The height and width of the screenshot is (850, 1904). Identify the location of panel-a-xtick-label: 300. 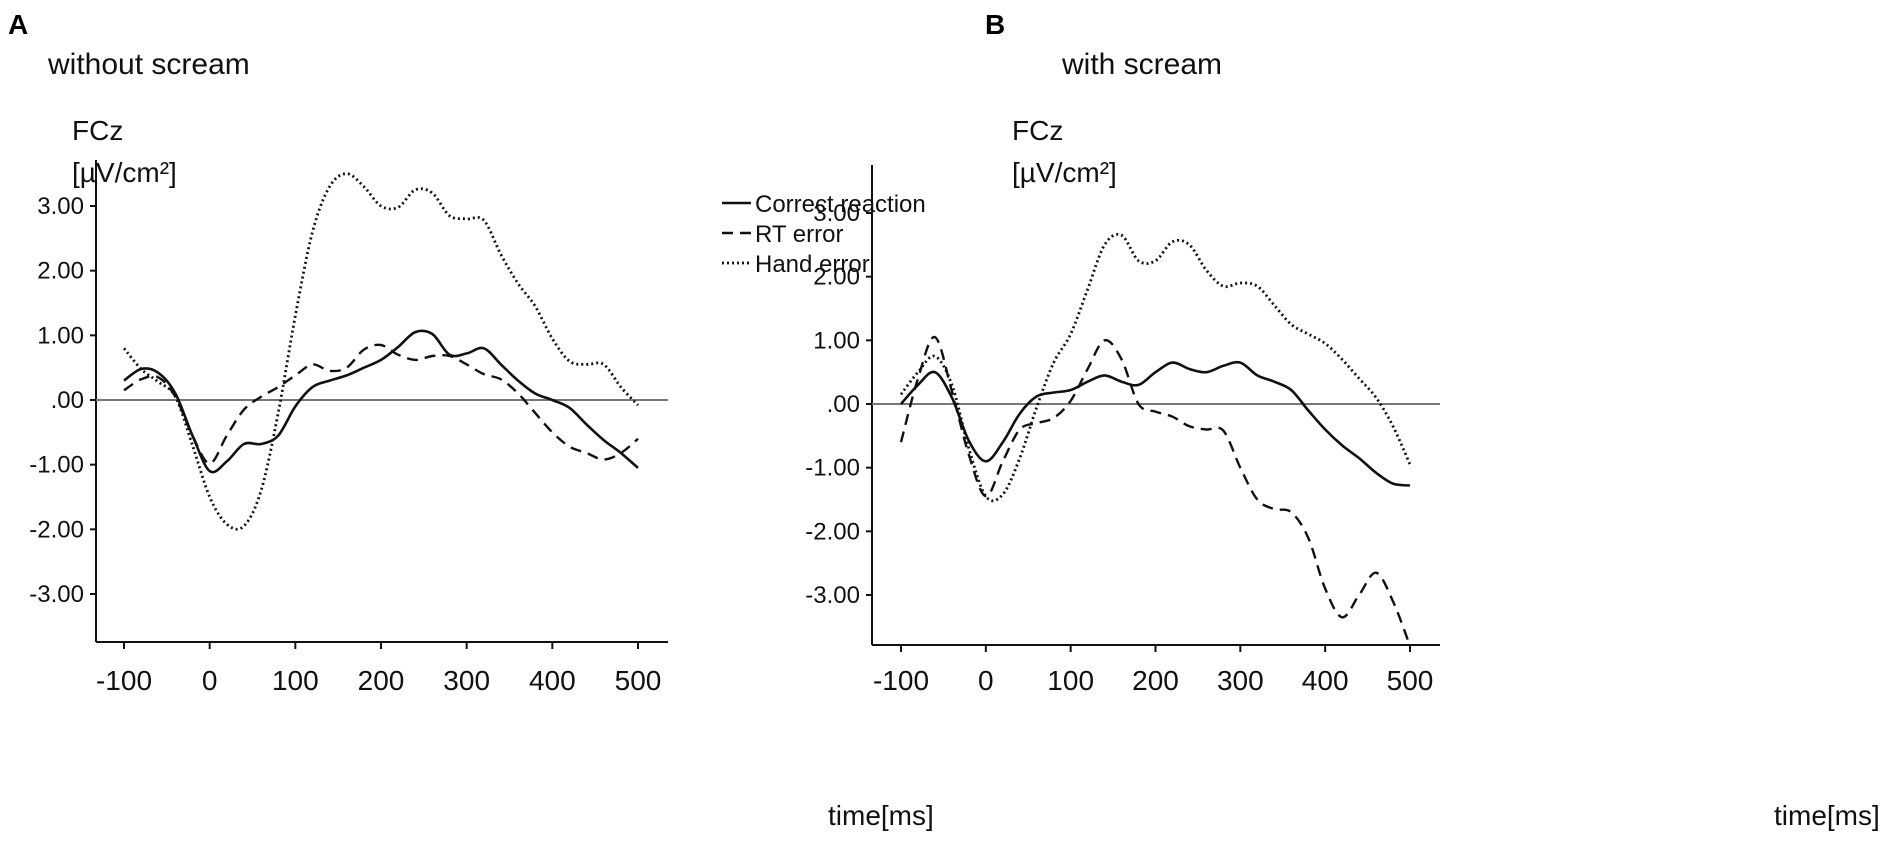
(466, 680).